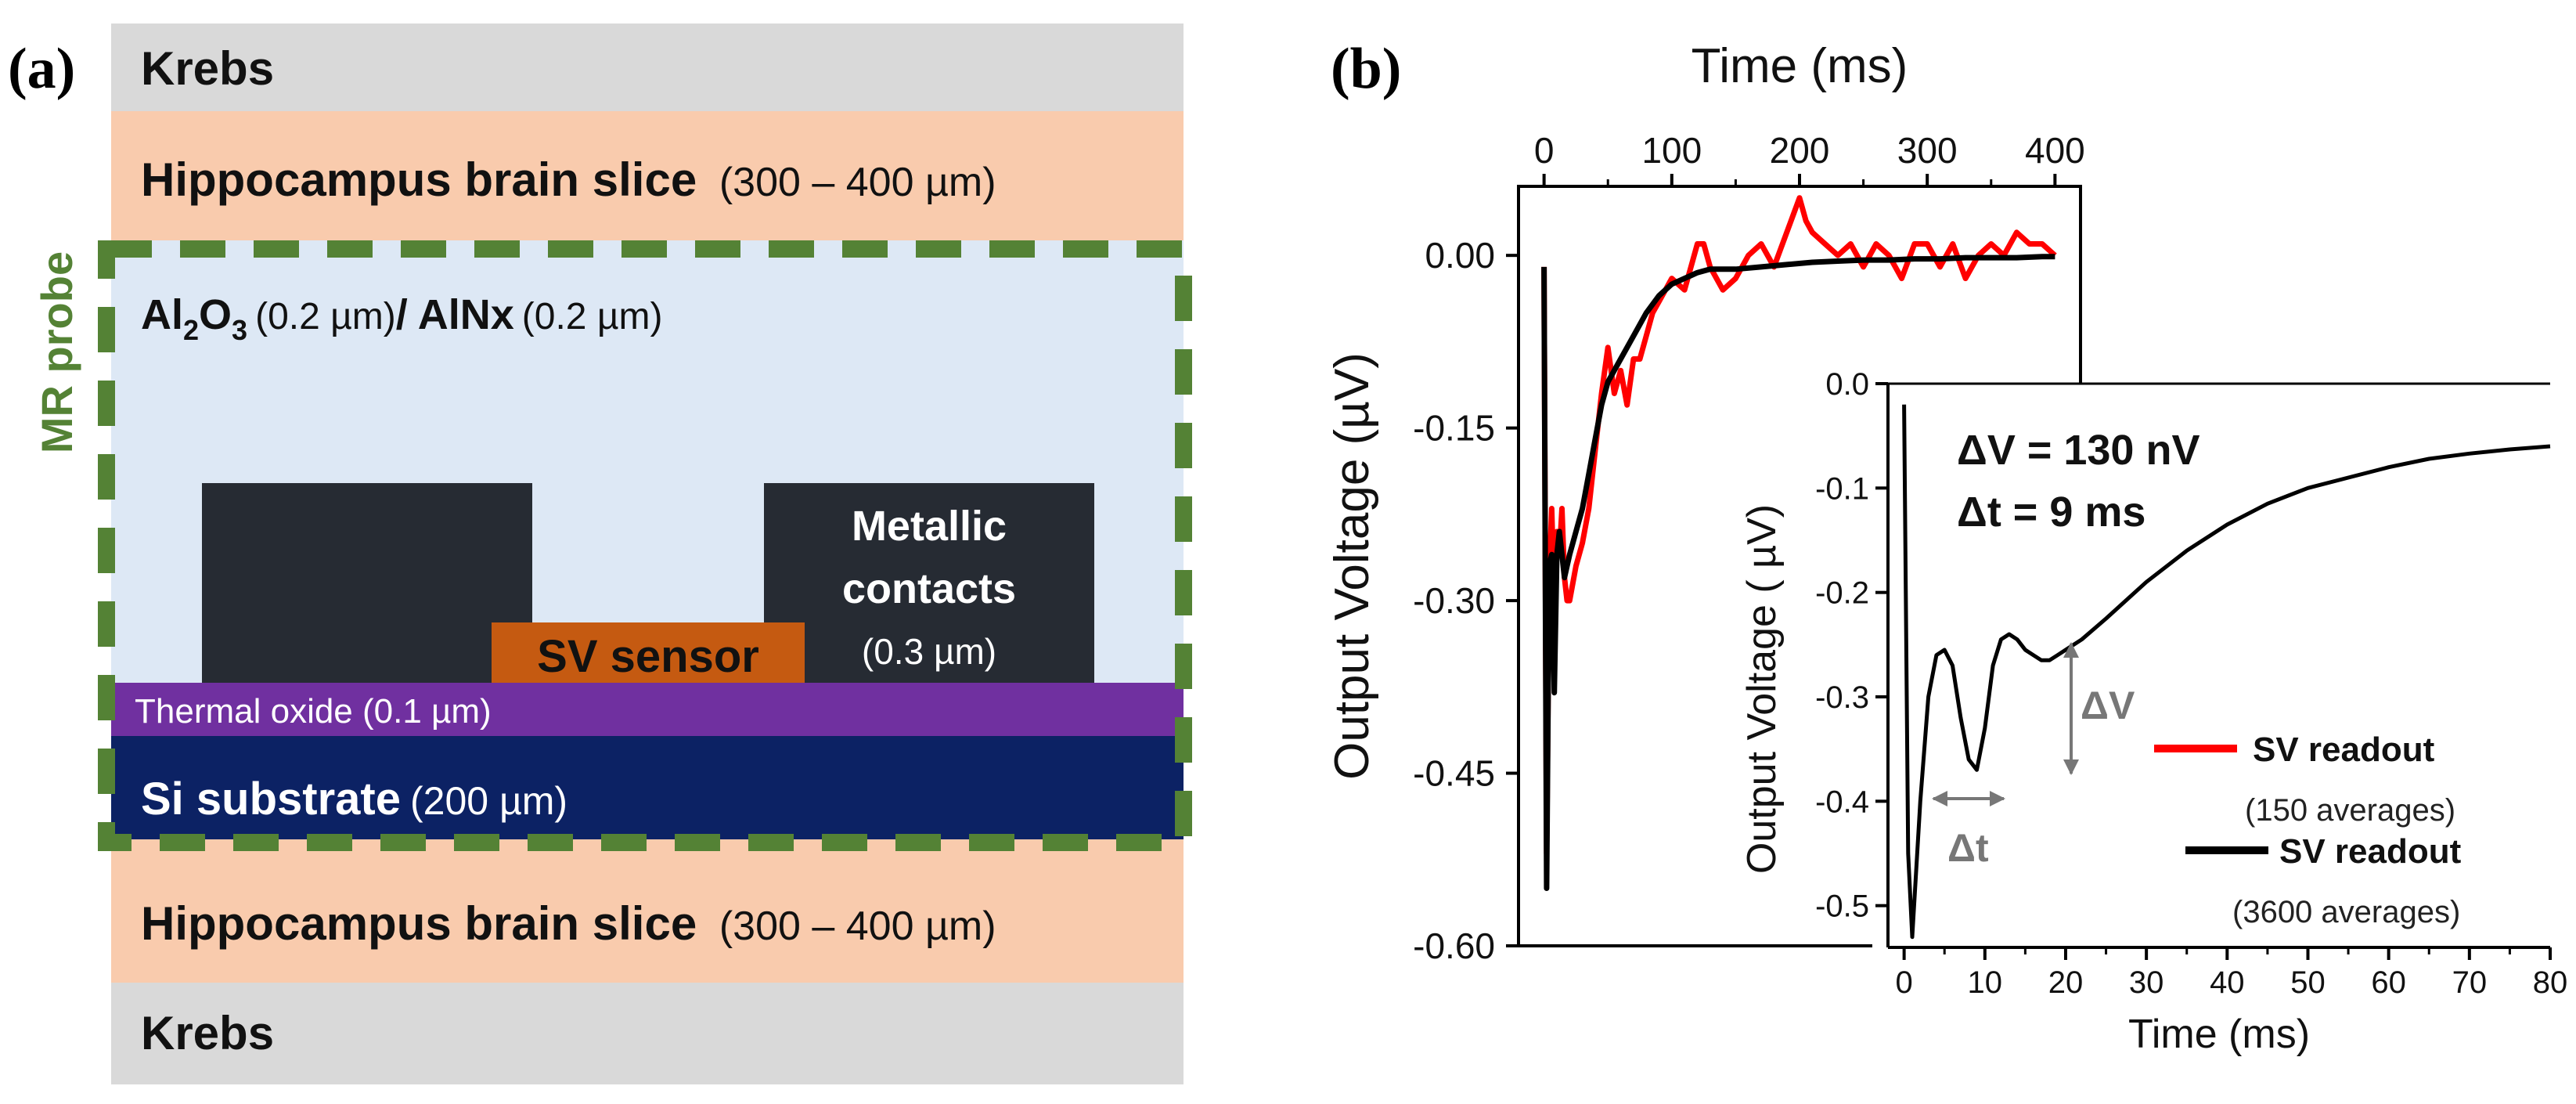  I want to click on sv-sensor, so click(648, 653).